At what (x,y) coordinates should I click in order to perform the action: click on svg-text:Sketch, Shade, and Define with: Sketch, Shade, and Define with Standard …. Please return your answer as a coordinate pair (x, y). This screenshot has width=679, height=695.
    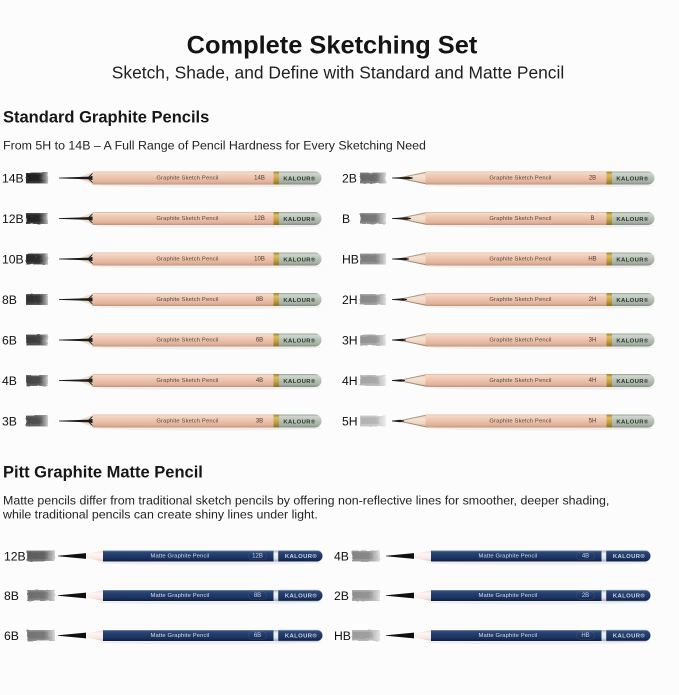
    Looking at the image, I should click on (338, 73).